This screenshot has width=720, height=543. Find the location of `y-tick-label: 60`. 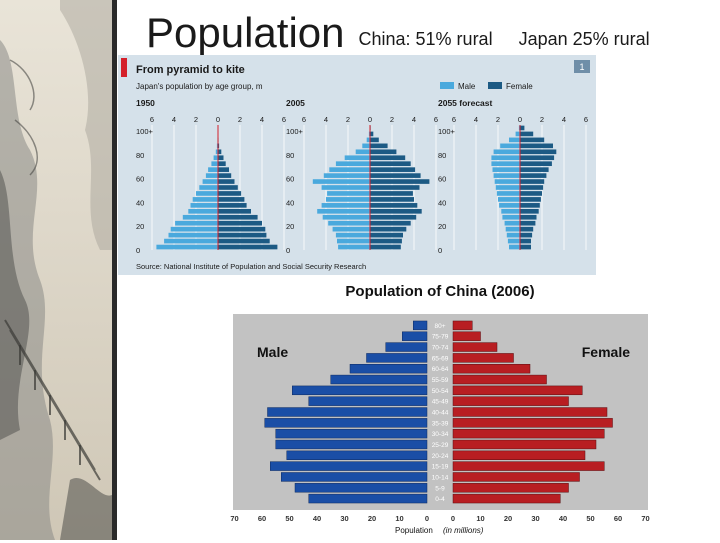

y-tick-label: 60 is located at coordinates (140, 179).